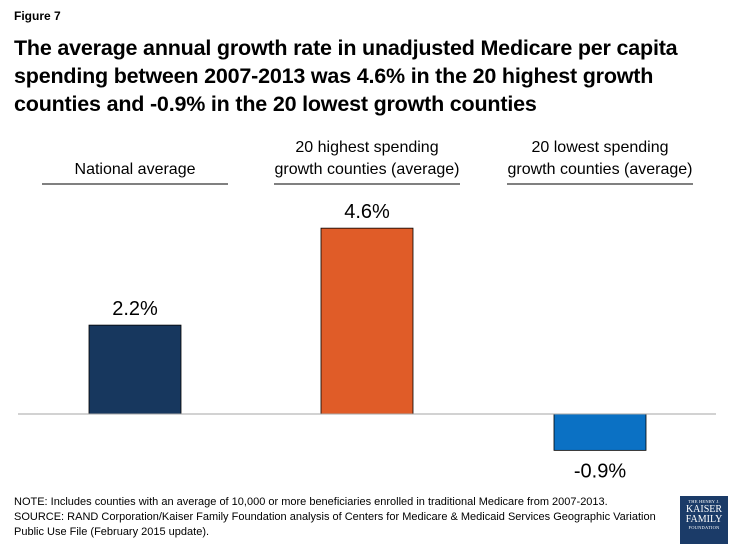 The width and height of the screenshot is (735, 551). I want to click on category-label-1-line-1: National average, so click(135, 169).